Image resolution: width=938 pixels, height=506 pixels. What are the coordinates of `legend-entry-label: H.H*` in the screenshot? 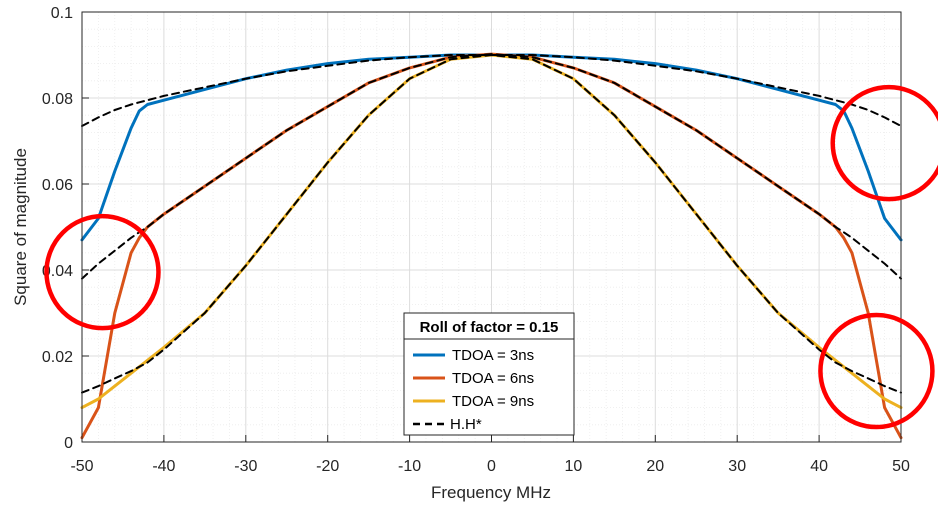 It's located at (466, 424).